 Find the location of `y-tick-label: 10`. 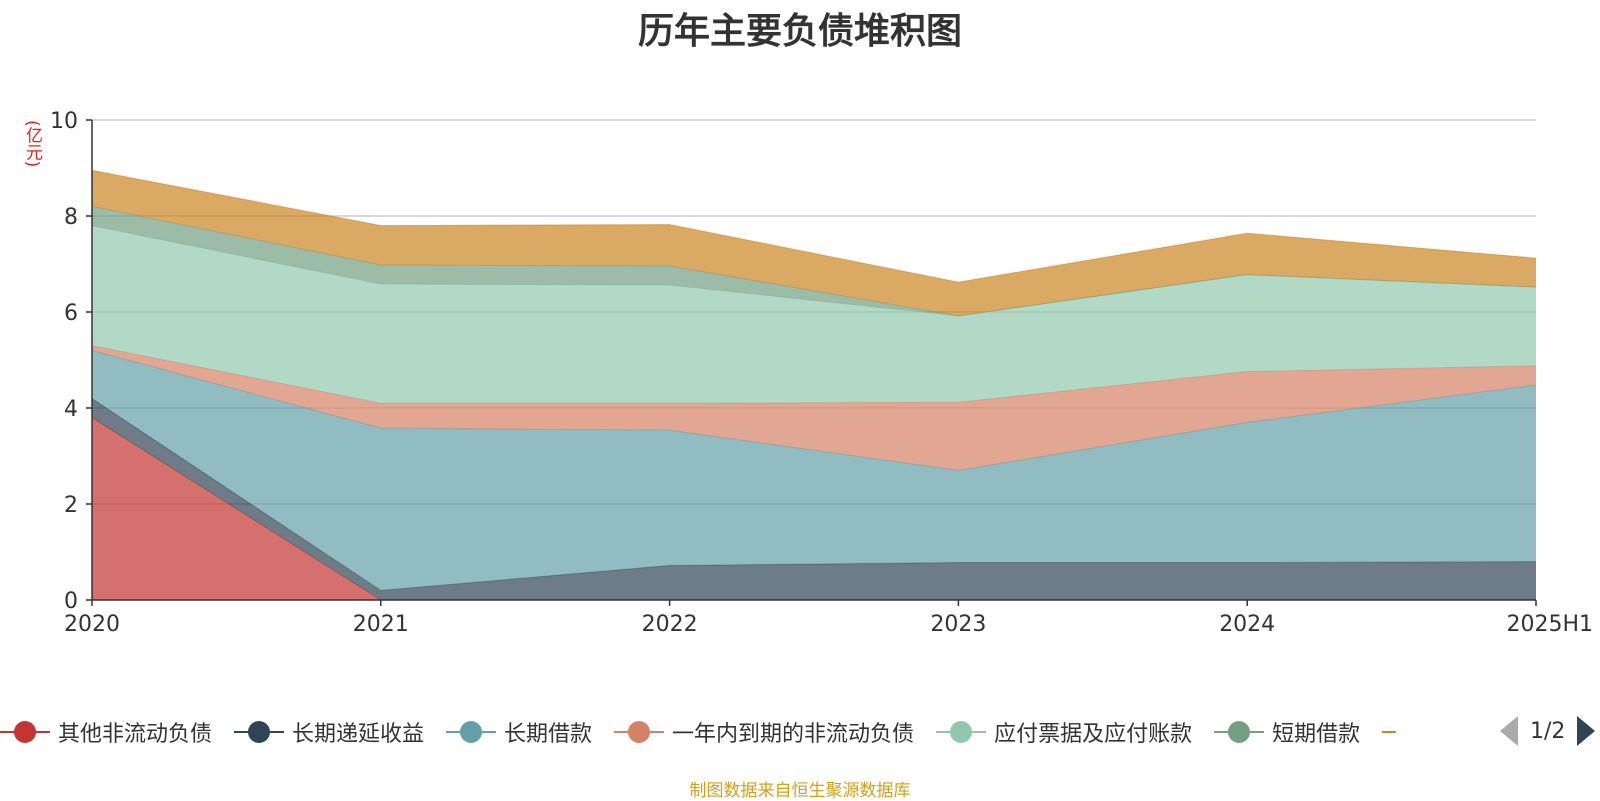

y-tick-label: 10 is located at coordinates (64, 121).